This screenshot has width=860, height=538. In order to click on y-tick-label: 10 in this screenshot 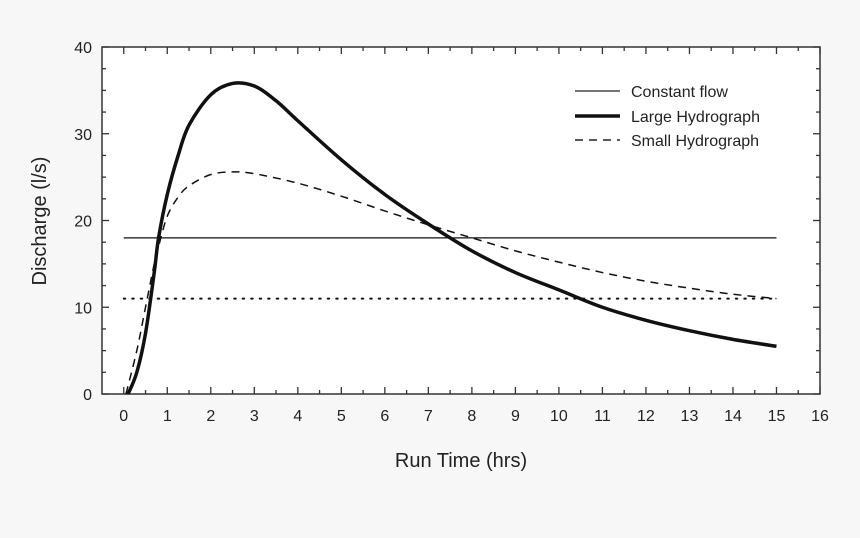, I will do `click(83, 308)`.